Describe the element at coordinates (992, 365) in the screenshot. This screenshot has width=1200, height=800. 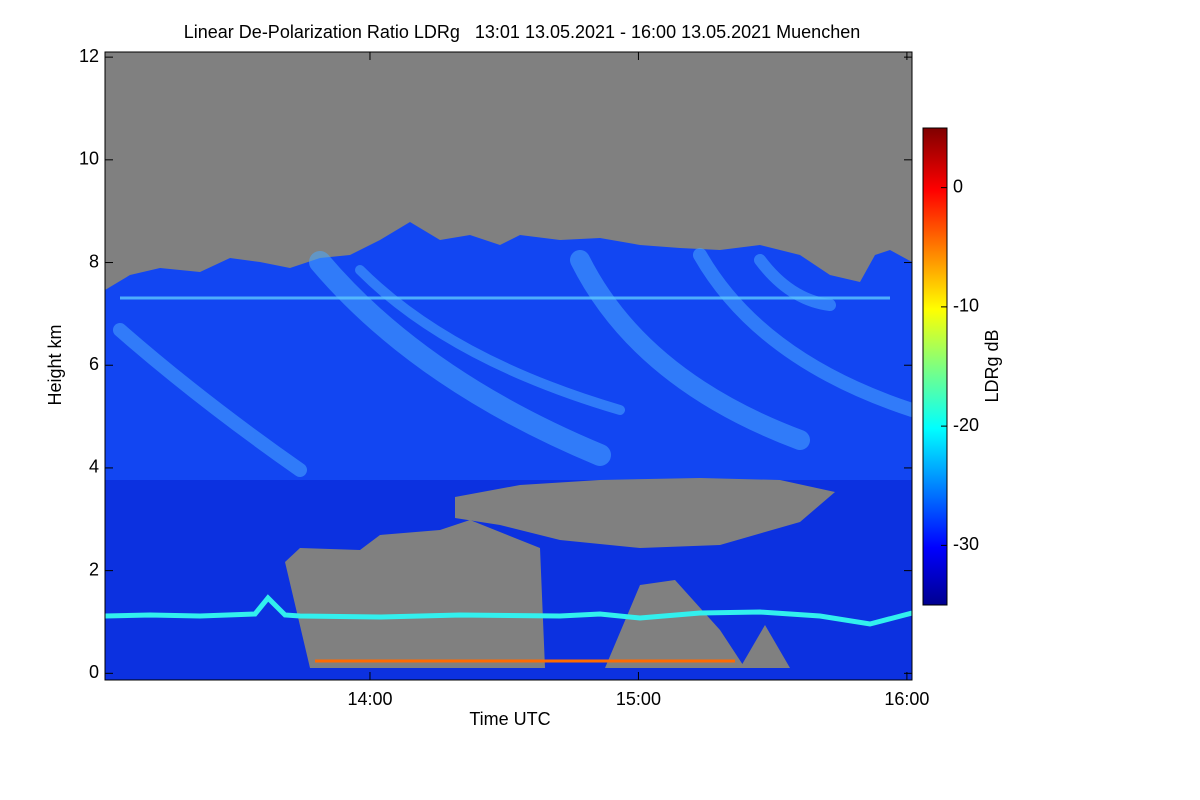
I see `colorbar-label: LDRg dB` at that location.